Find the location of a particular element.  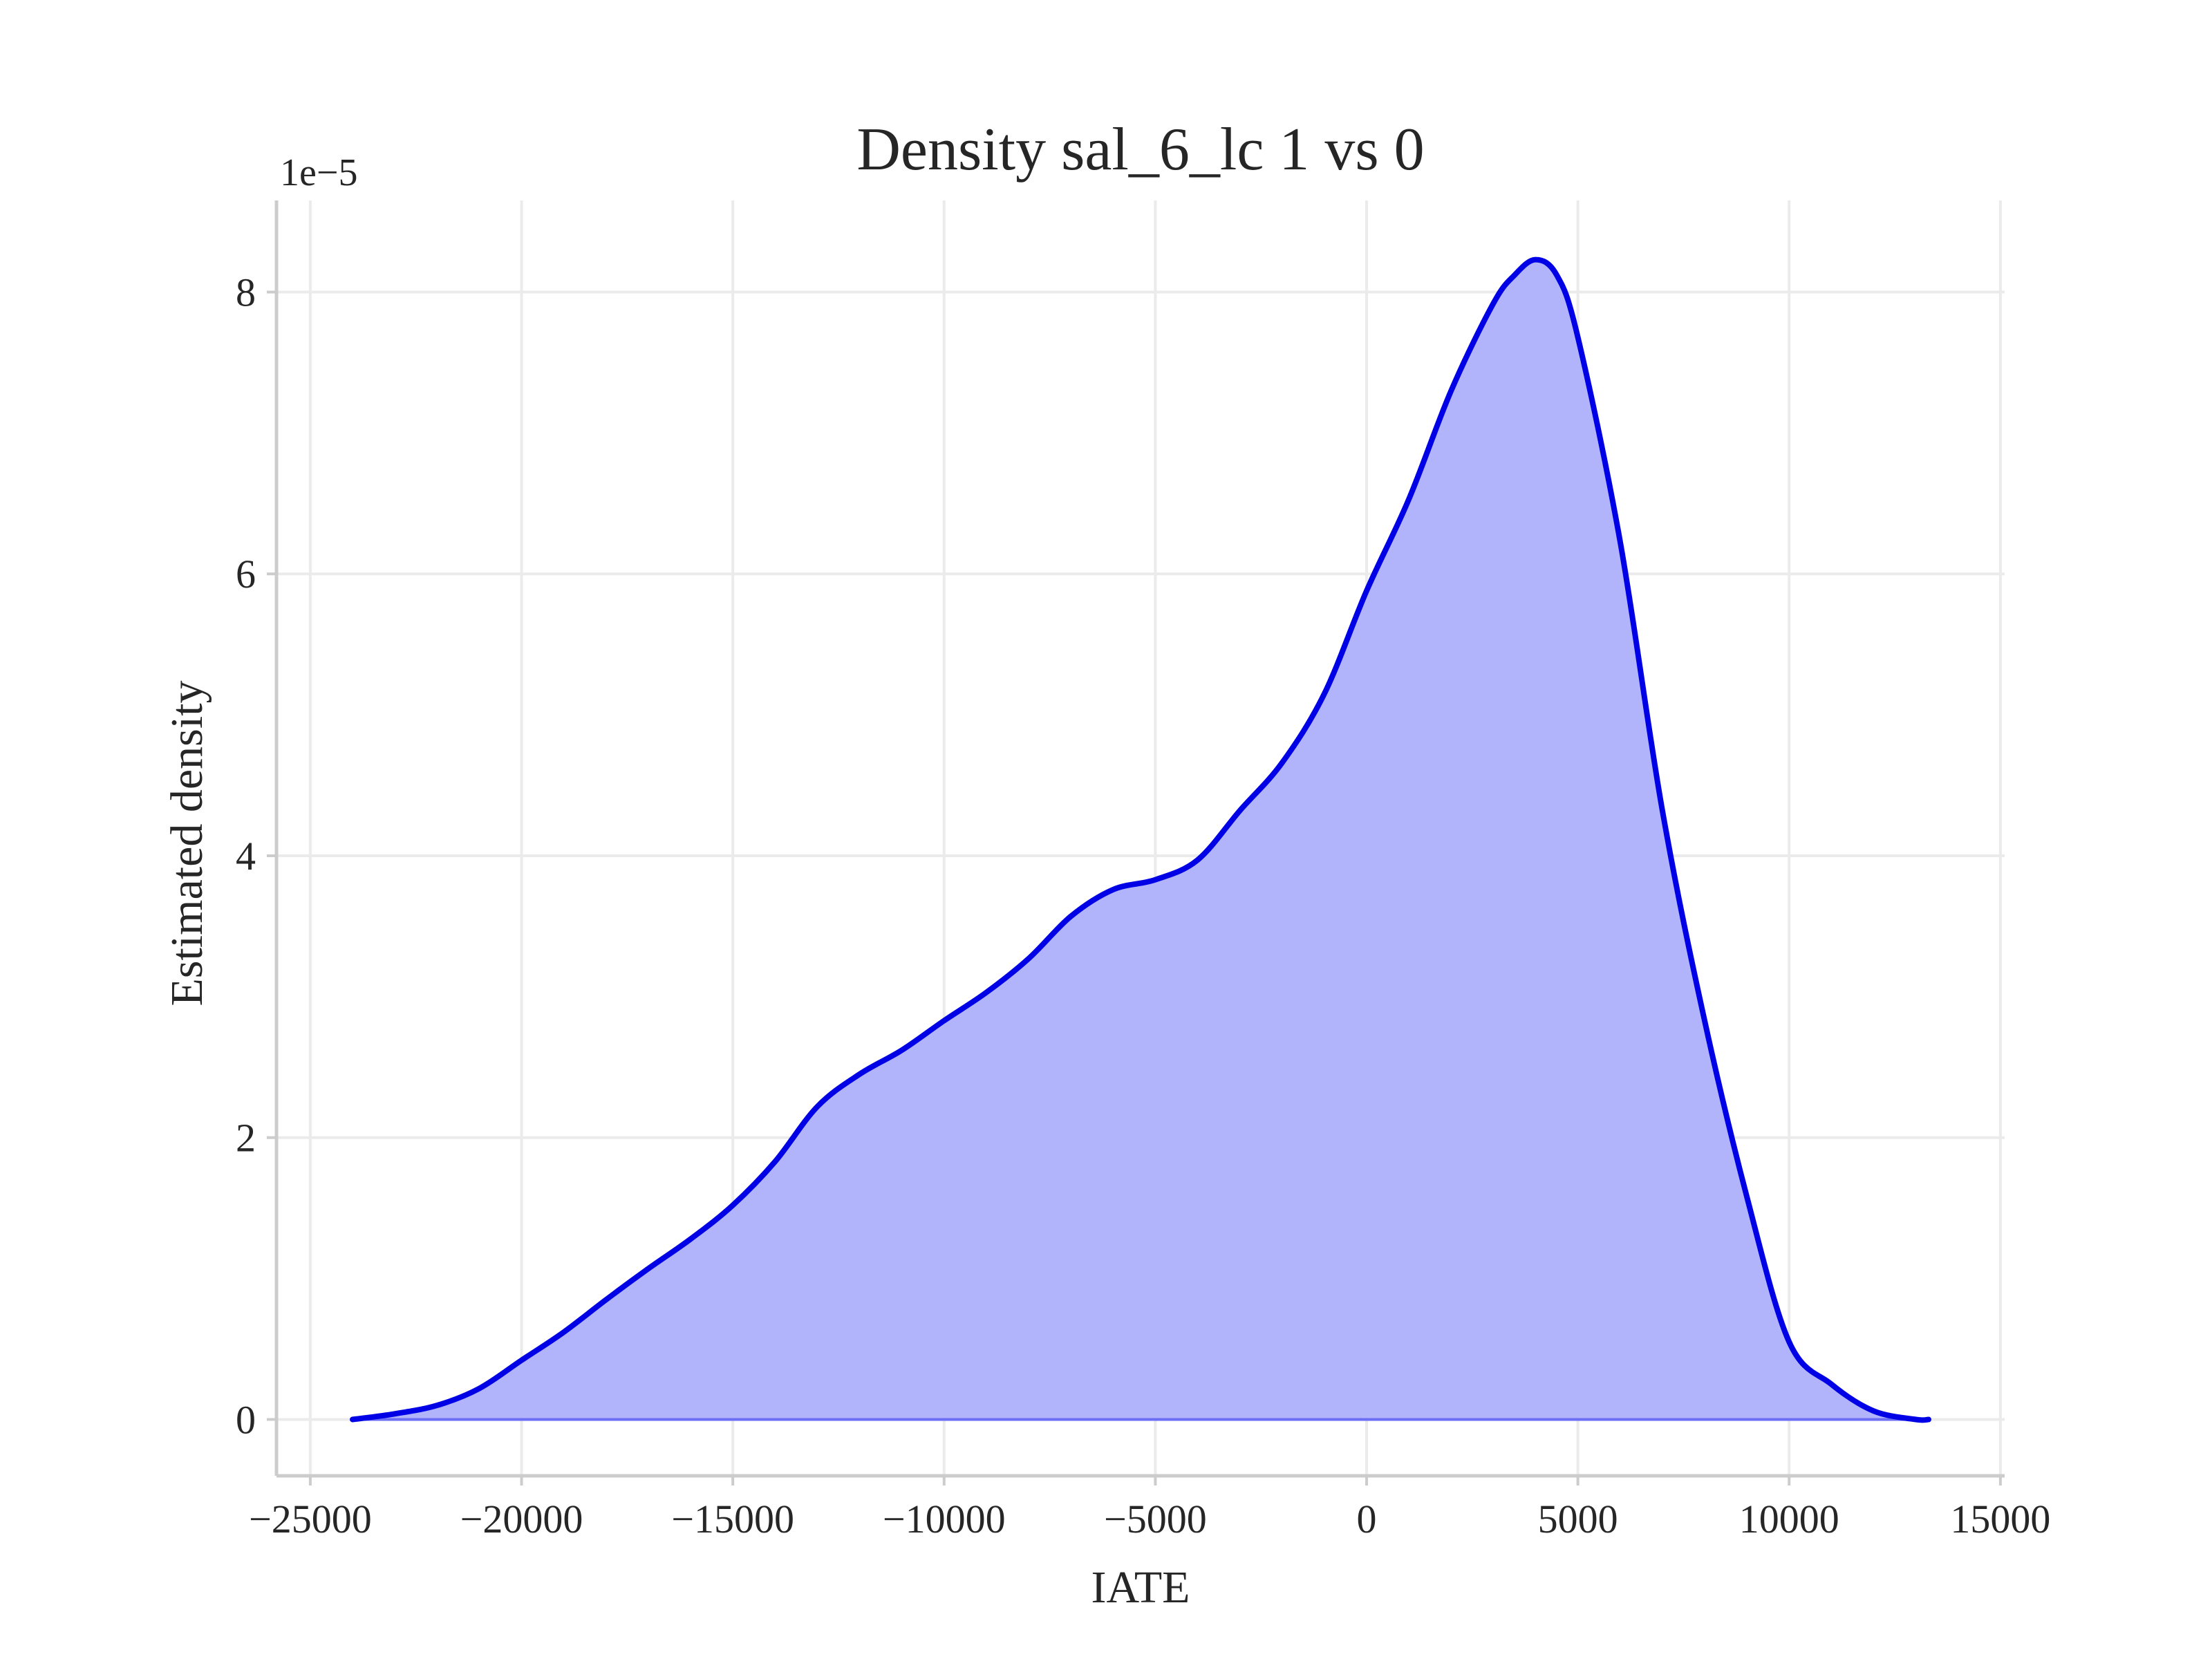

y-tick-label: 2 is located at coordinates (246, 1138).